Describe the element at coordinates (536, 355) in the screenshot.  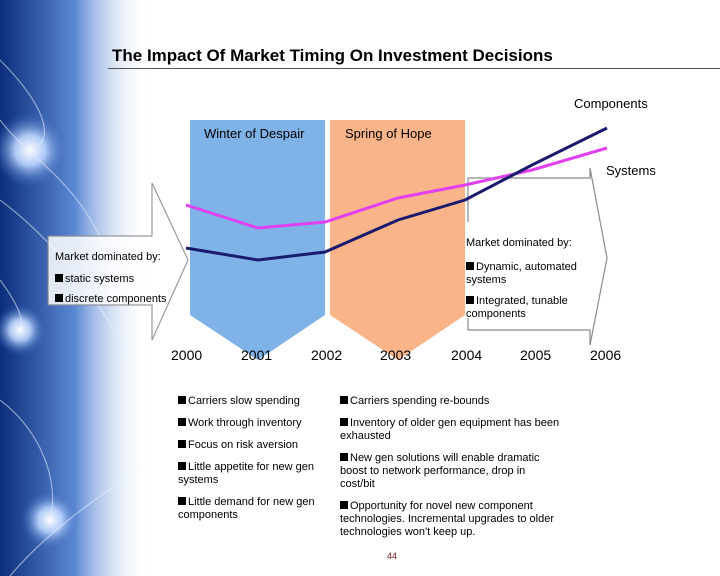
I see `year-label: 2005` at that location.